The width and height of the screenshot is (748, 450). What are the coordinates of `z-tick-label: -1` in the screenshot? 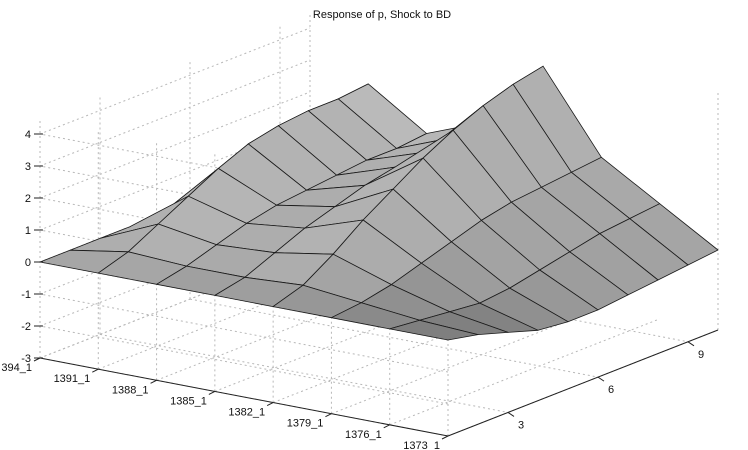 It's located at (26, 295).